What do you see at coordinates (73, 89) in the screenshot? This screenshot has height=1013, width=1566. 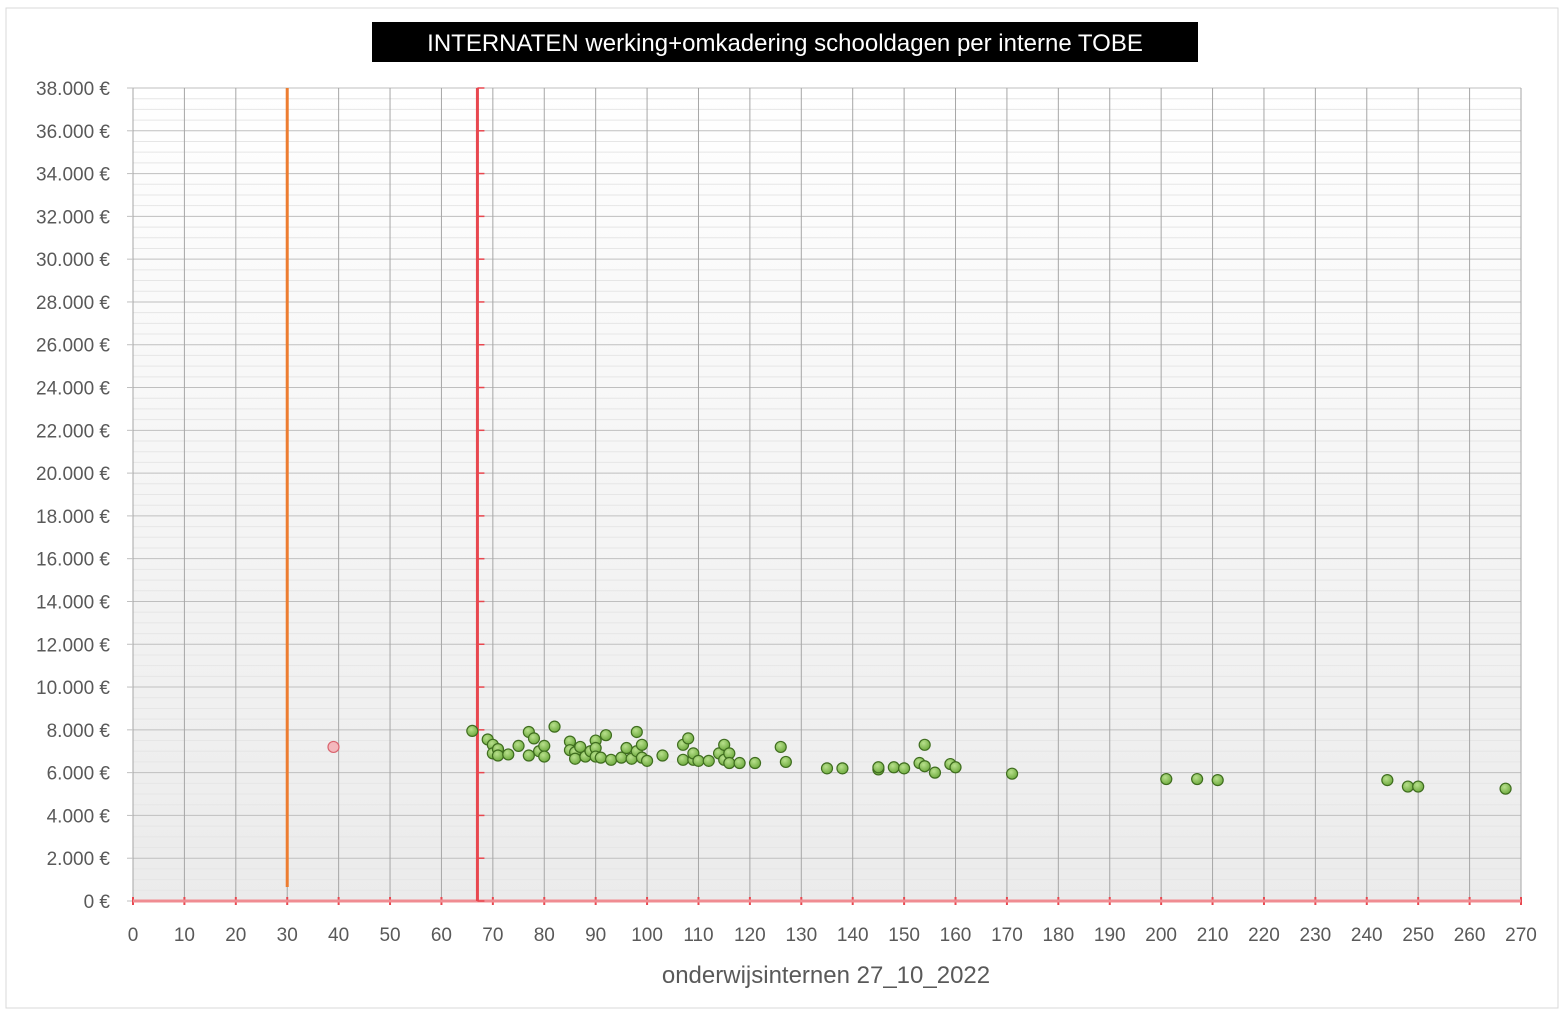 I see `y-tick-label: 38.000 €` at bounding box center [73, 89].